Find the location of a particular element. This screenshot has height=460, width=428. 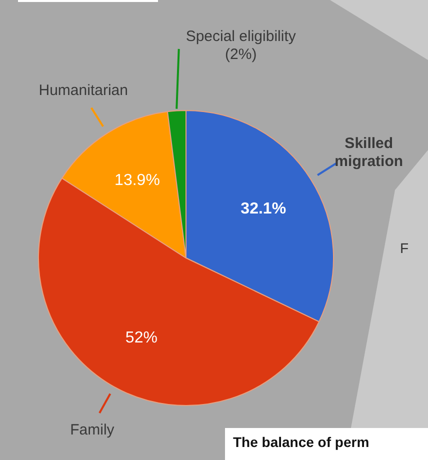

data-label: (2%) is located at coordinates (241, 55).